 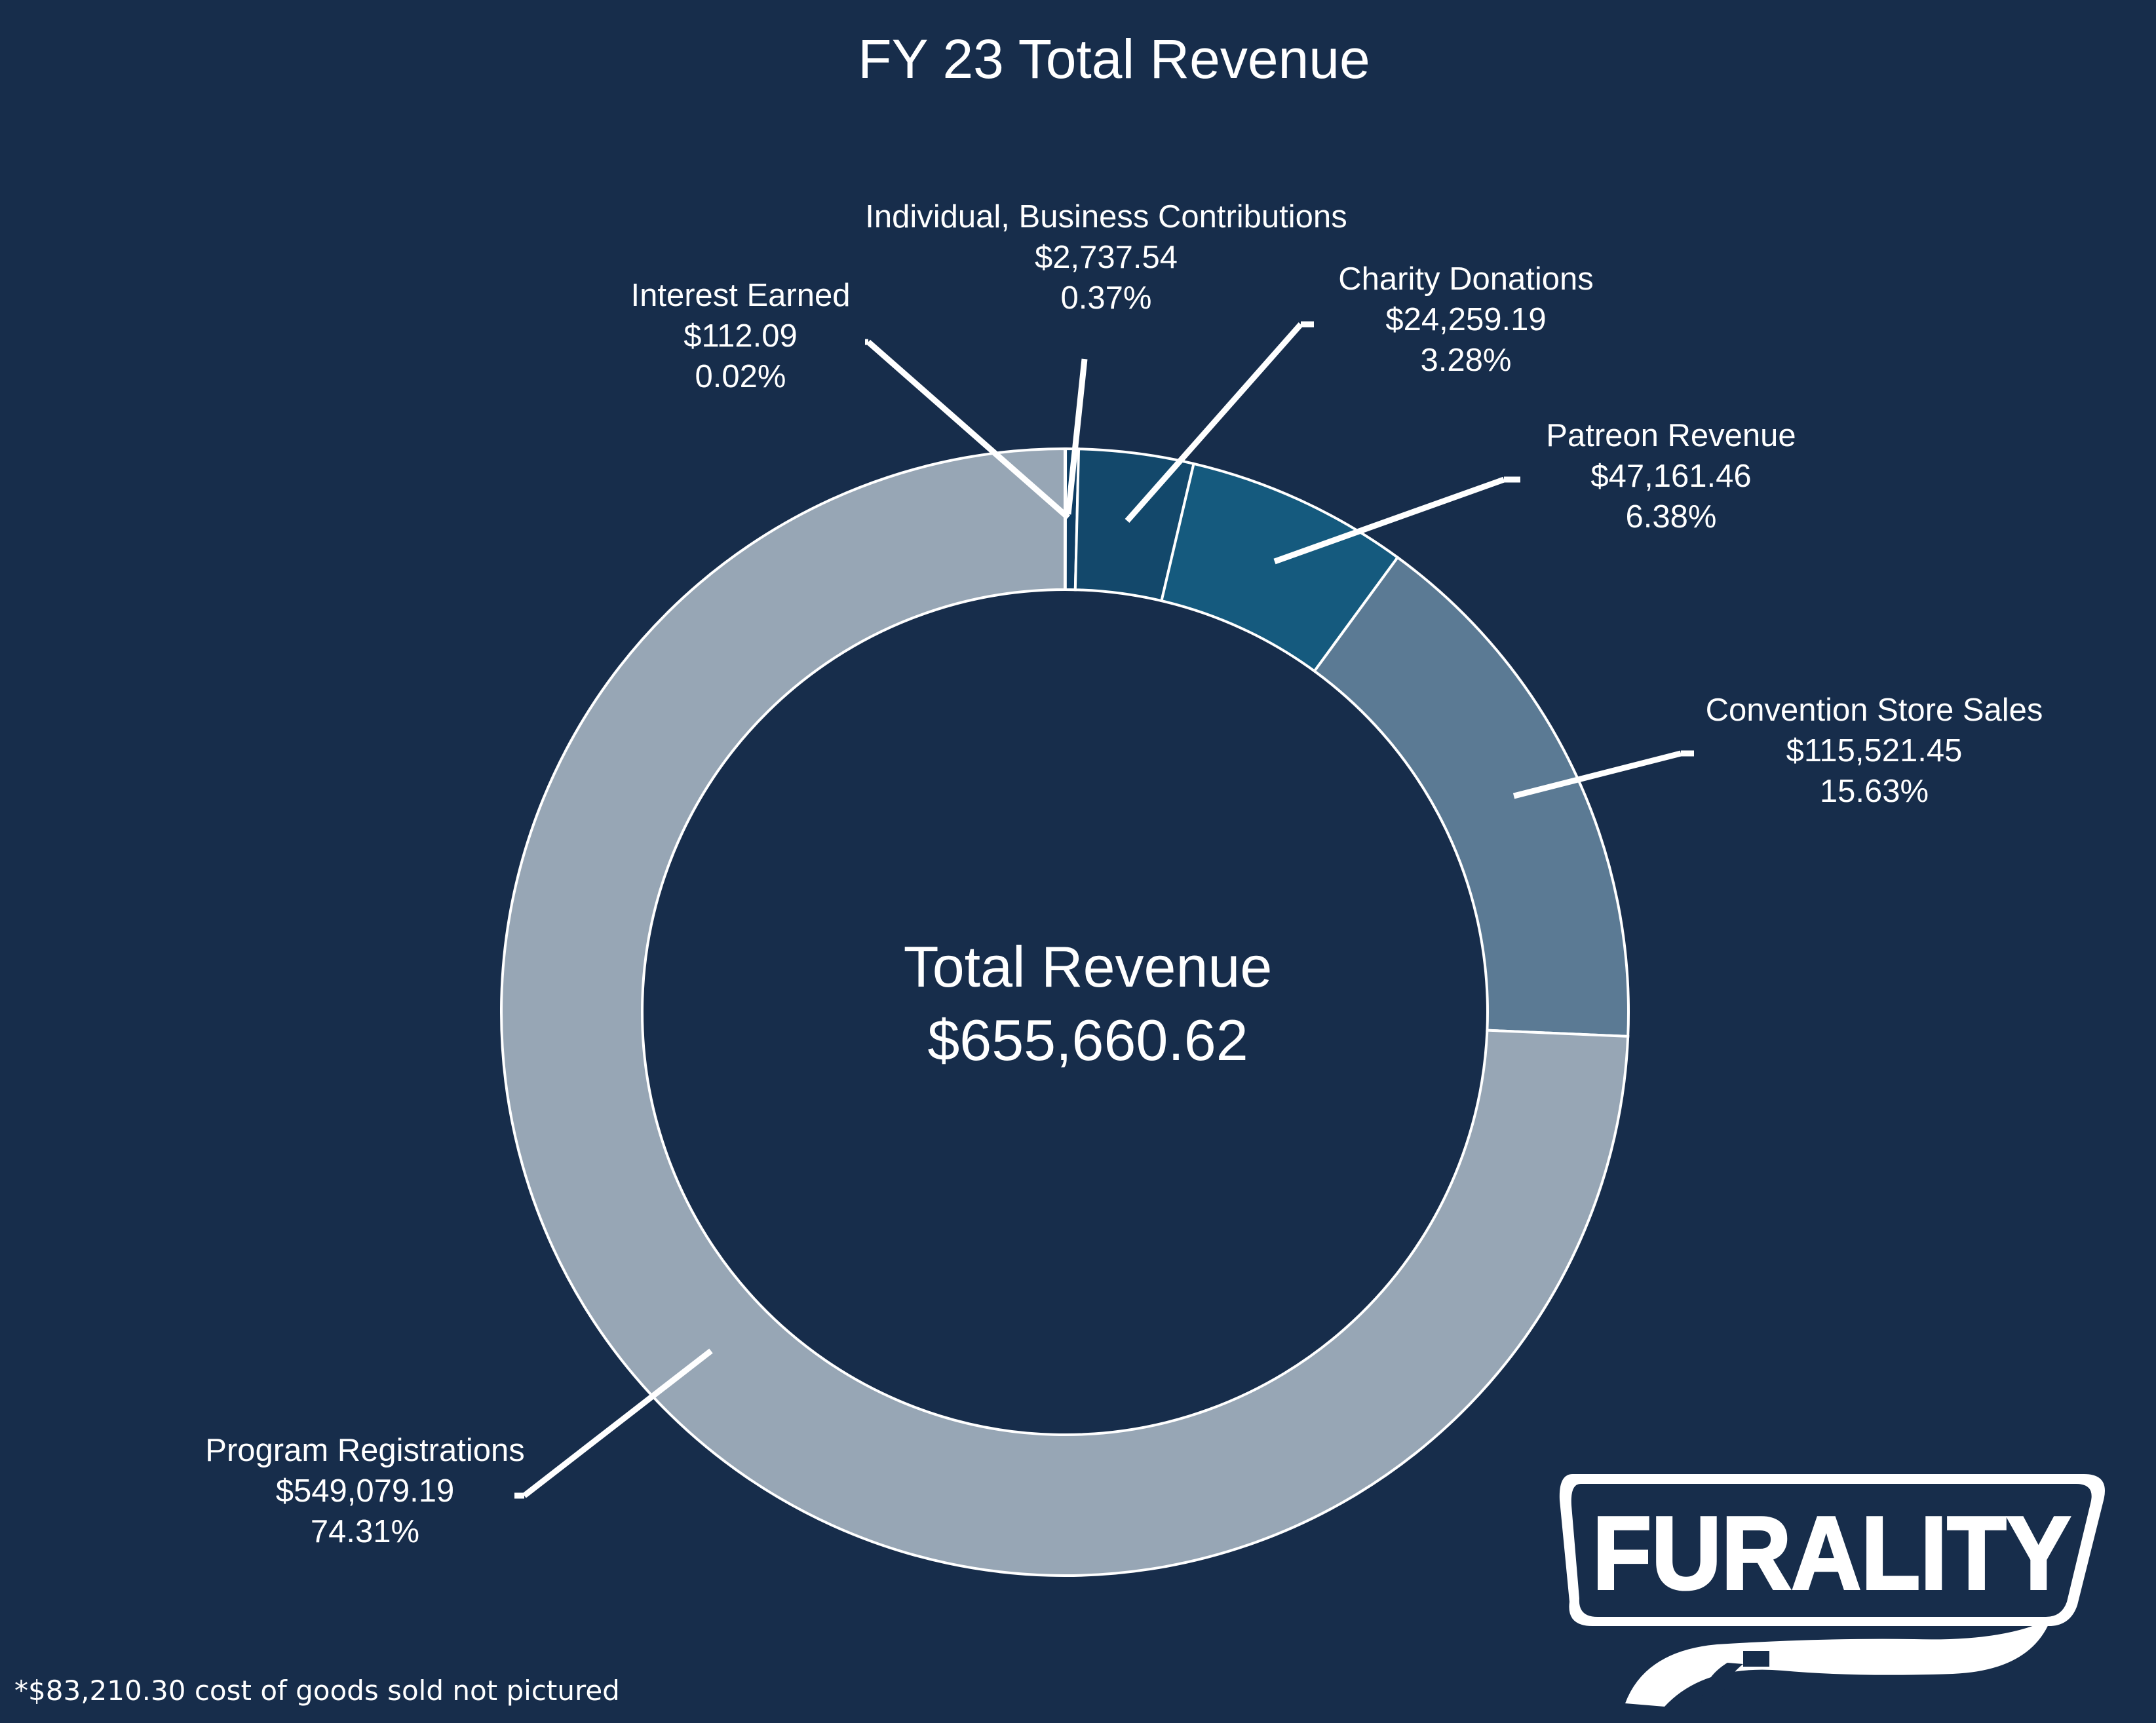 What do you see at coordinates (1088, 966) in the screenshot?
I see `center-total-label: Total Revenue` at bounding box center [1088, 966].